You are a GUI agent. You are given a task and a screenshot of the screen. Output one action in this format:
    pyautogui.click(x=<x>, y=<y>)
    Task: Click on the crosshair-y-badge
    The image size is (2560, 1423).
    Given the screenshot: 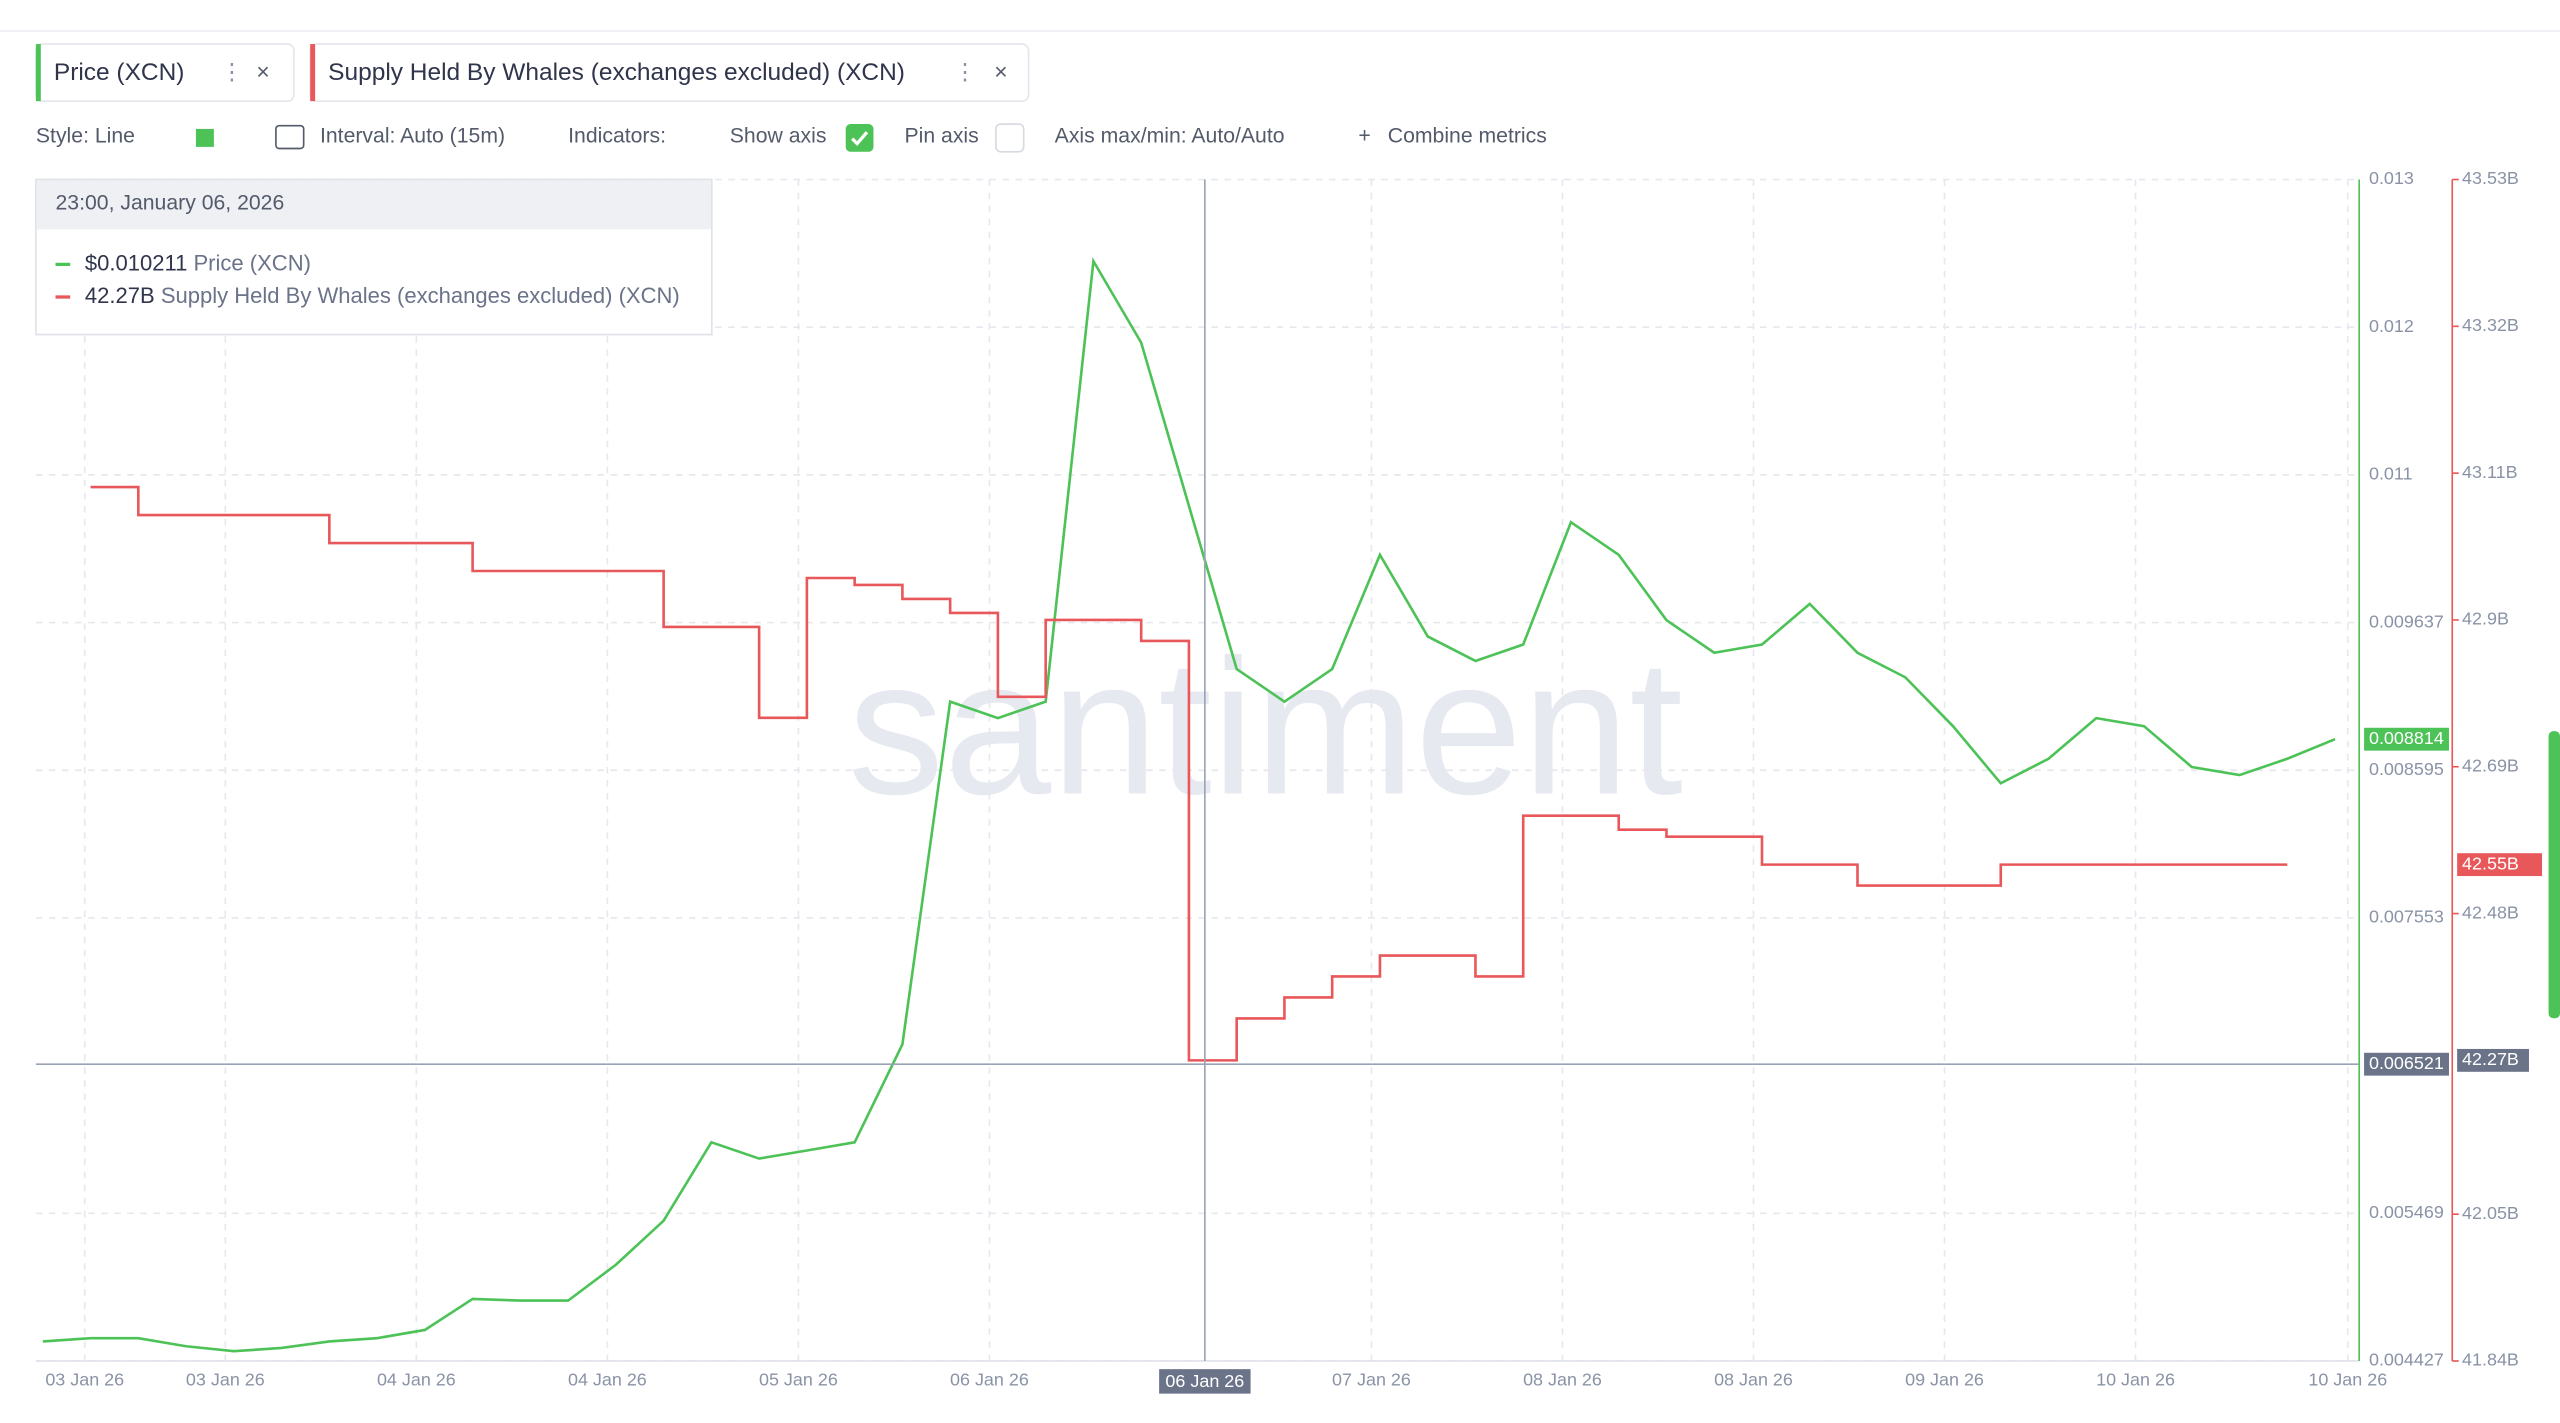 What is the action you would take?
    pyautogui.click(x=2406, y=1064)
    